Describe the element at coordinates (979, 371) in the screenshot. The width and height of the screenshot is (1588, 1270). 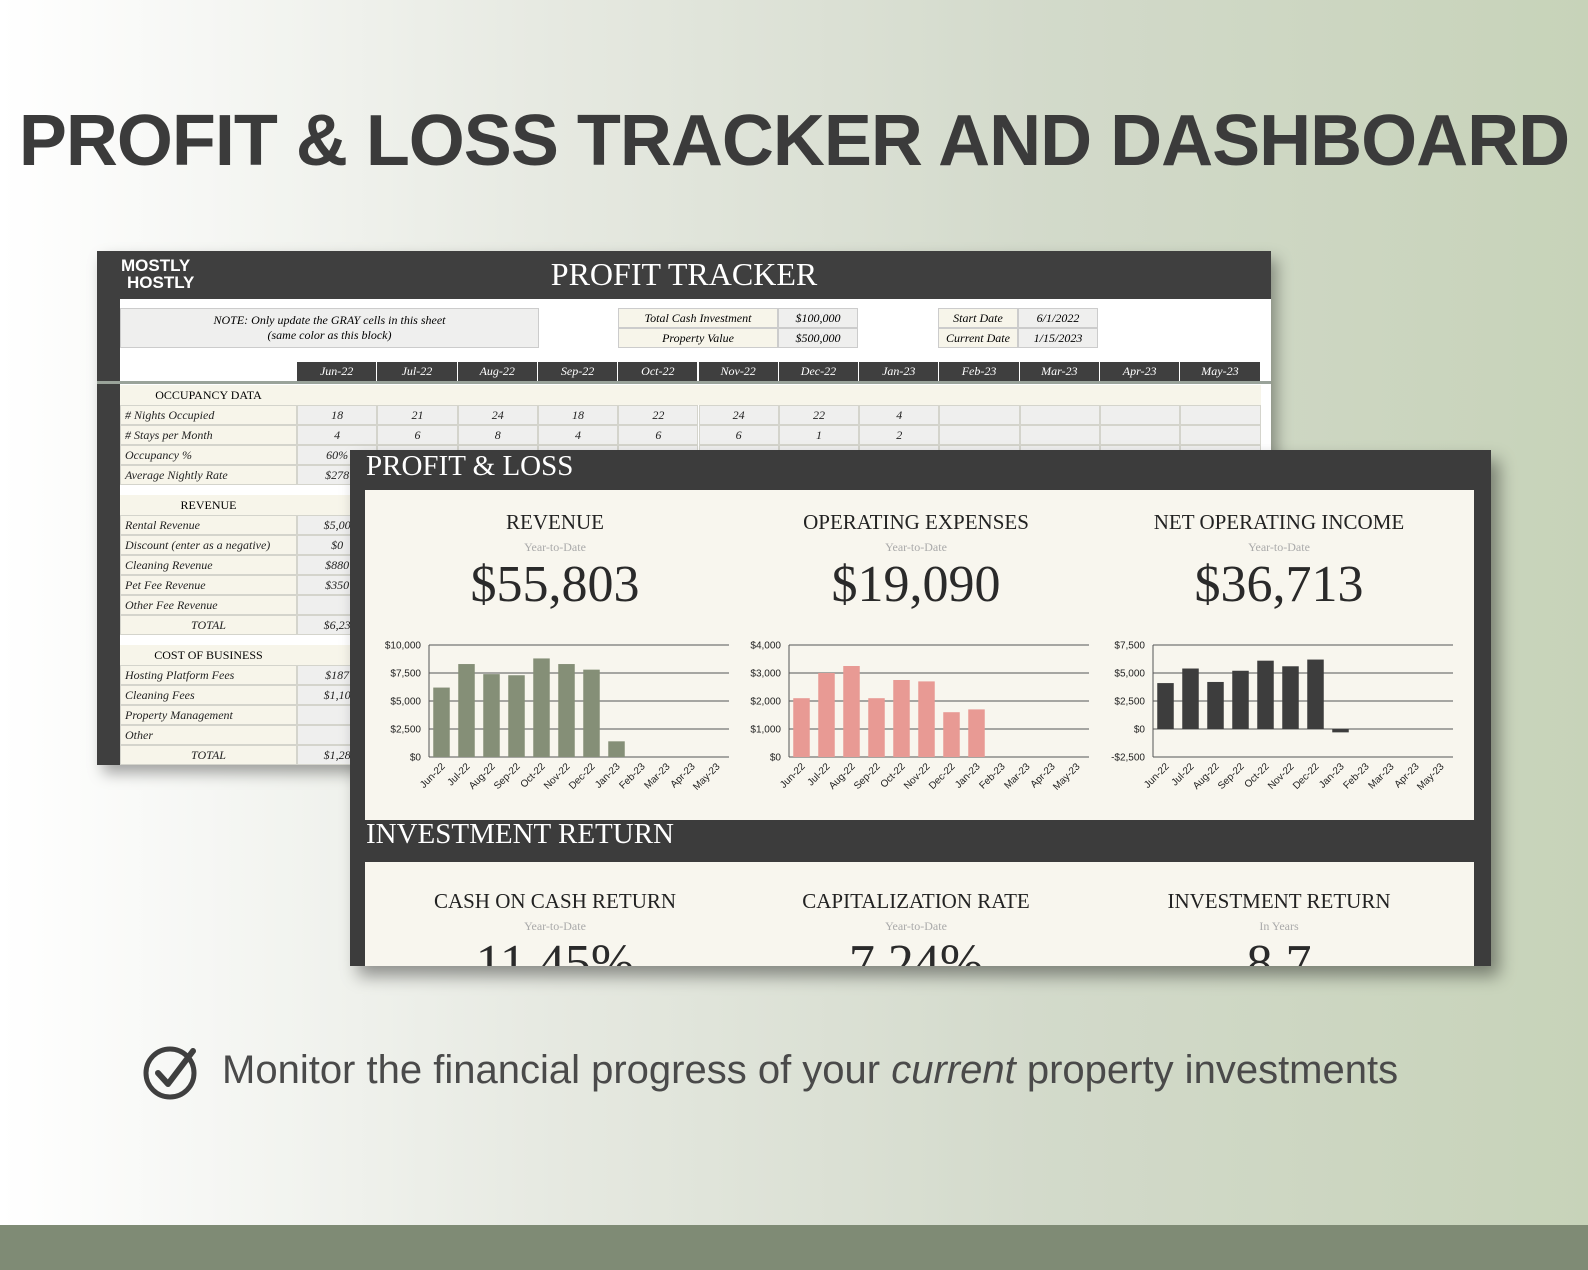
I see `month-header: Feb-23` at that location.